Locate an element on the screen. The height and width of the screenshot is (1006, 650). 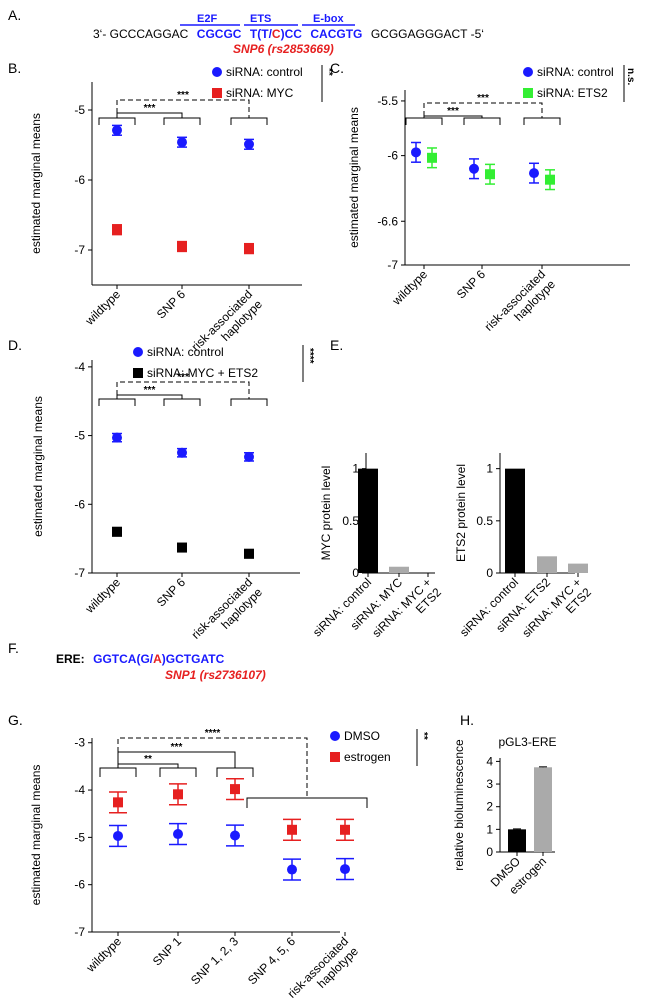
legend-label: siRNA: MYC + ETS2 is located at coordinates (202, 373).